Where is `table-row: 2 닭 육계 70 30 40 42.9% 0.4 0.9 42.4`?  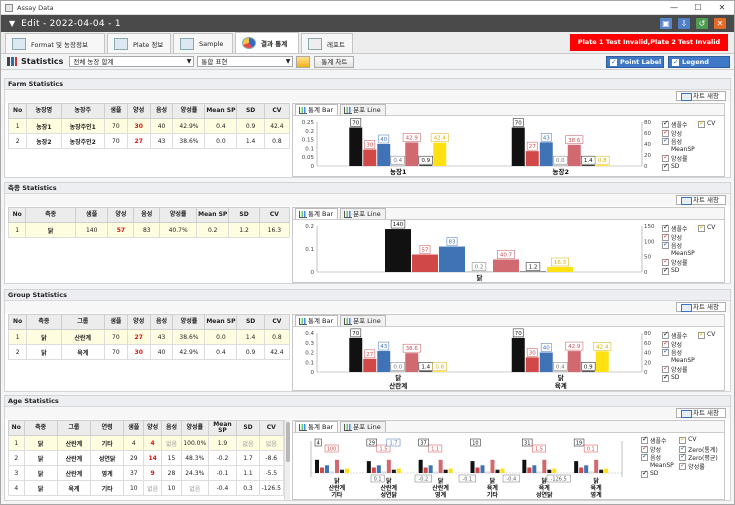 table-row: 2 닭 육계 70 30 40 42.9% 0.4 0.9 42.4 is located at coordinates (149, 352).